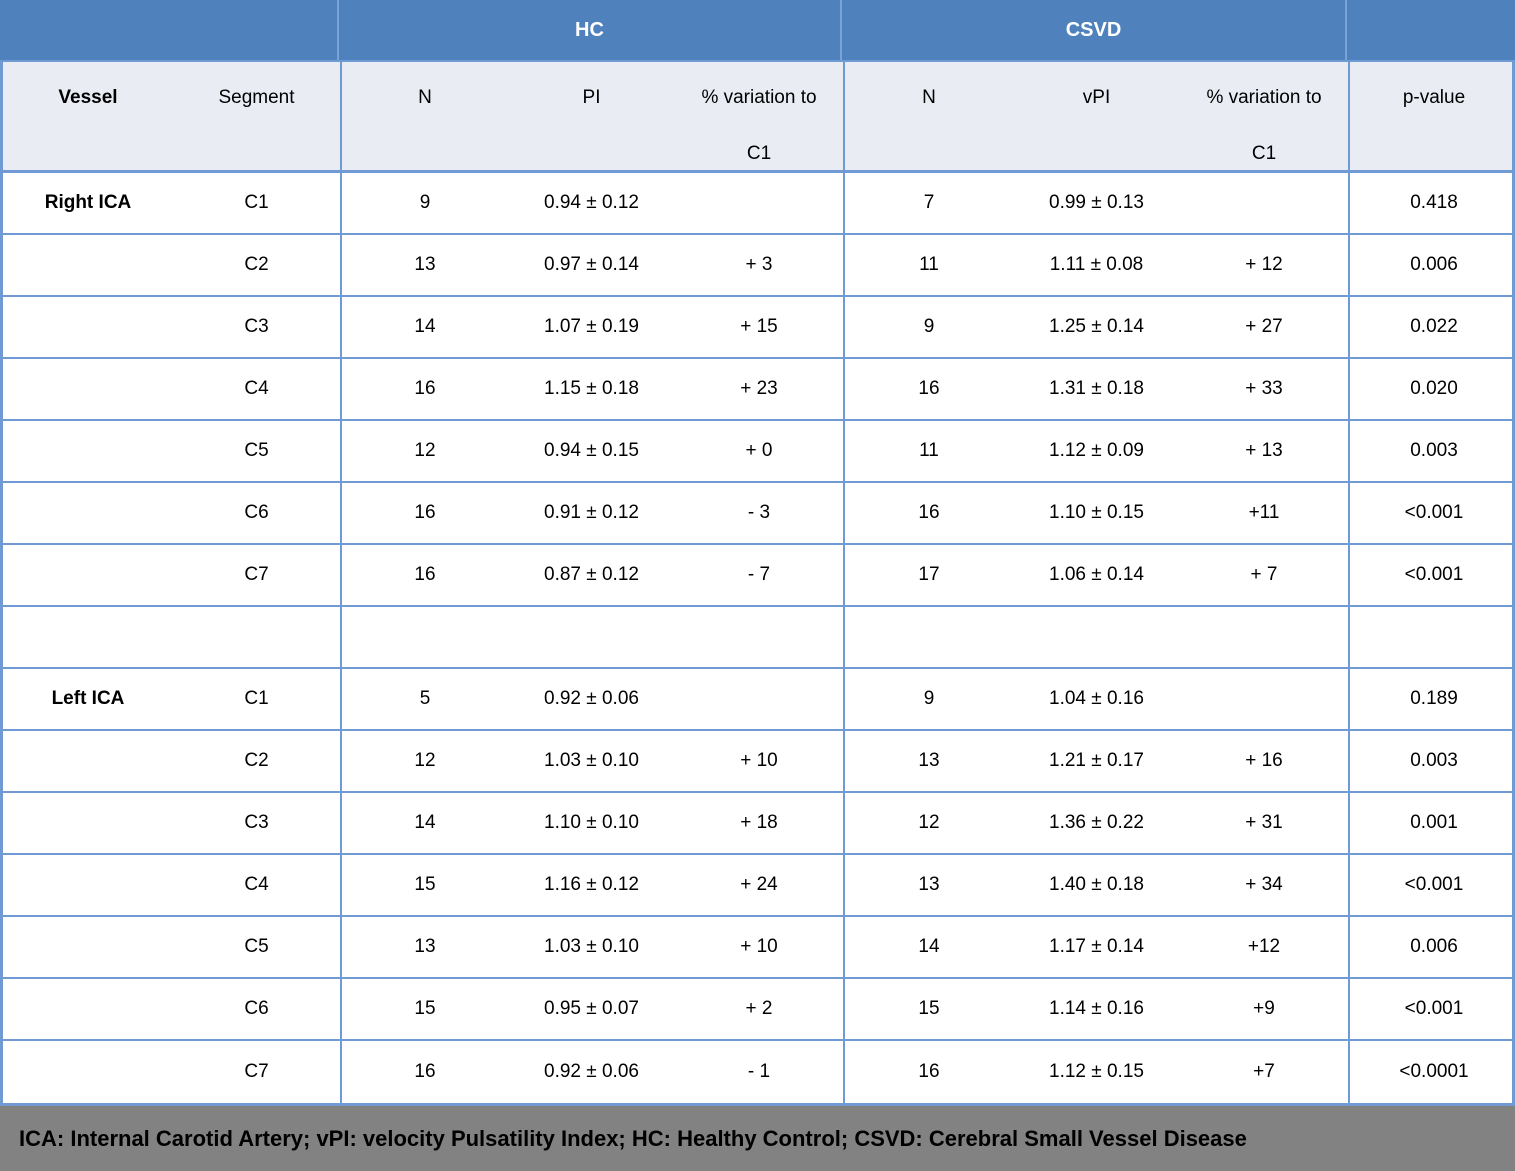 The width and height of the screenshot is (1515, 1171). I want to click on csvd-vpi-cell: 1.10 ± 0.15, so click(1096, 512).